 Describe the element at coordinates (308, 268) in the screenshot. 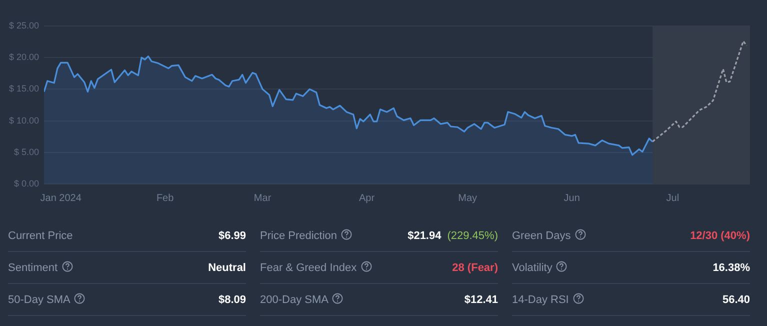

I see `text: Fear & Greed Index` at that location.